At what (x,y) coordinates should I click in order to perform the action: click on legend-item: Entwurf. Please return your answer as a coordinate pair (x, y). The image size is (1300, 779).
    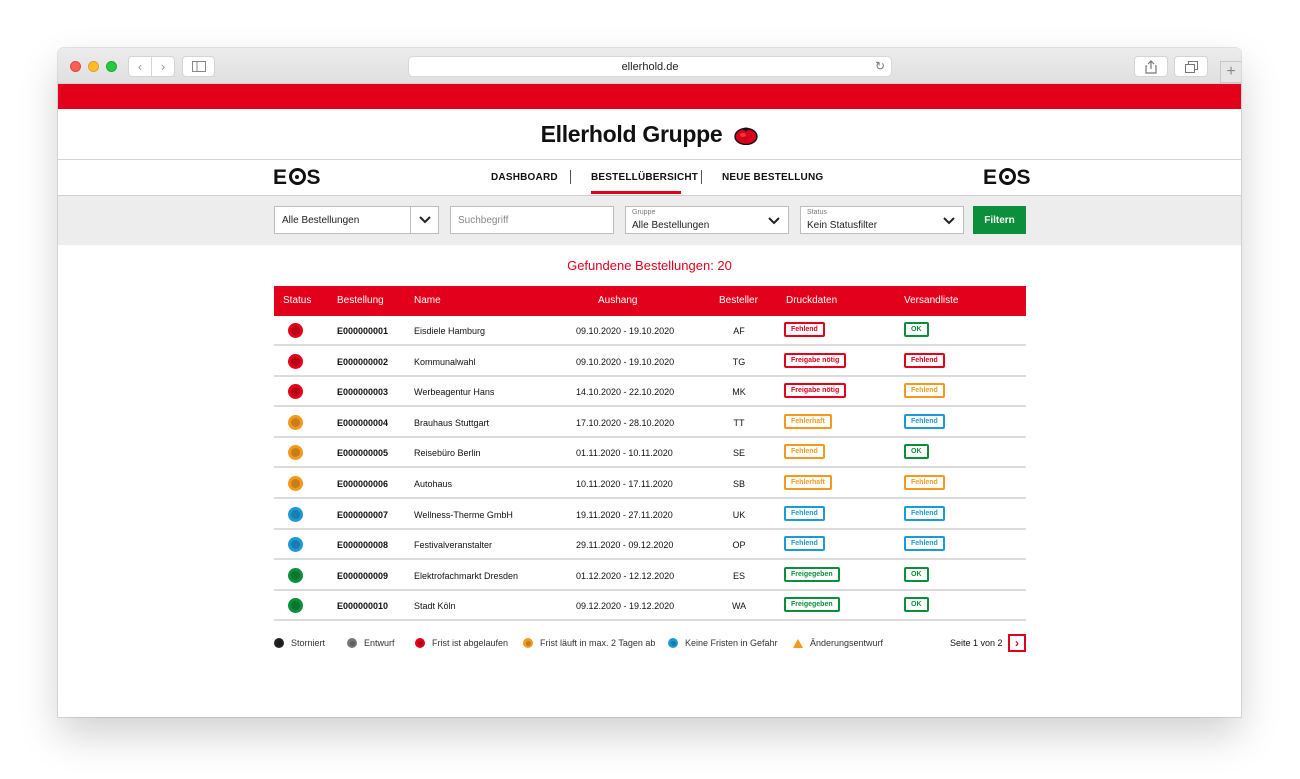
    Looking at the image, I should click on (371, 643).